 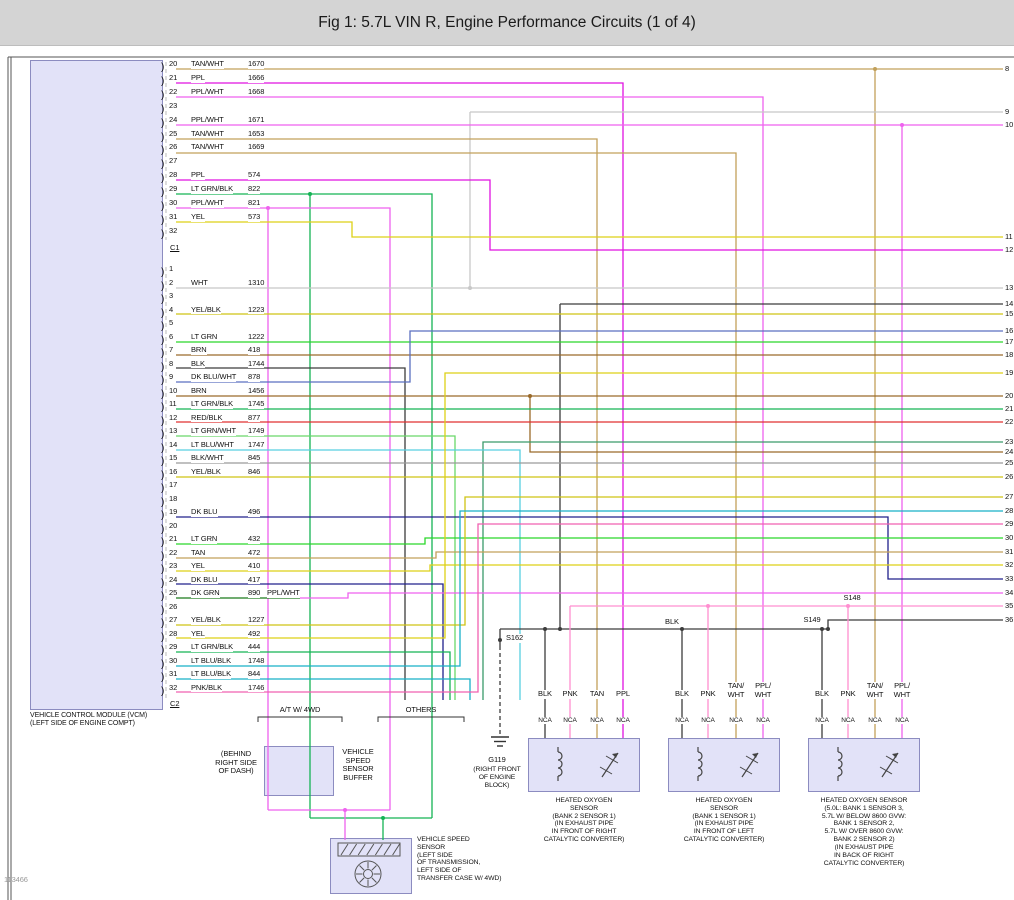 I want to click on wire-dkbluwht, so click(x=589, y=356).